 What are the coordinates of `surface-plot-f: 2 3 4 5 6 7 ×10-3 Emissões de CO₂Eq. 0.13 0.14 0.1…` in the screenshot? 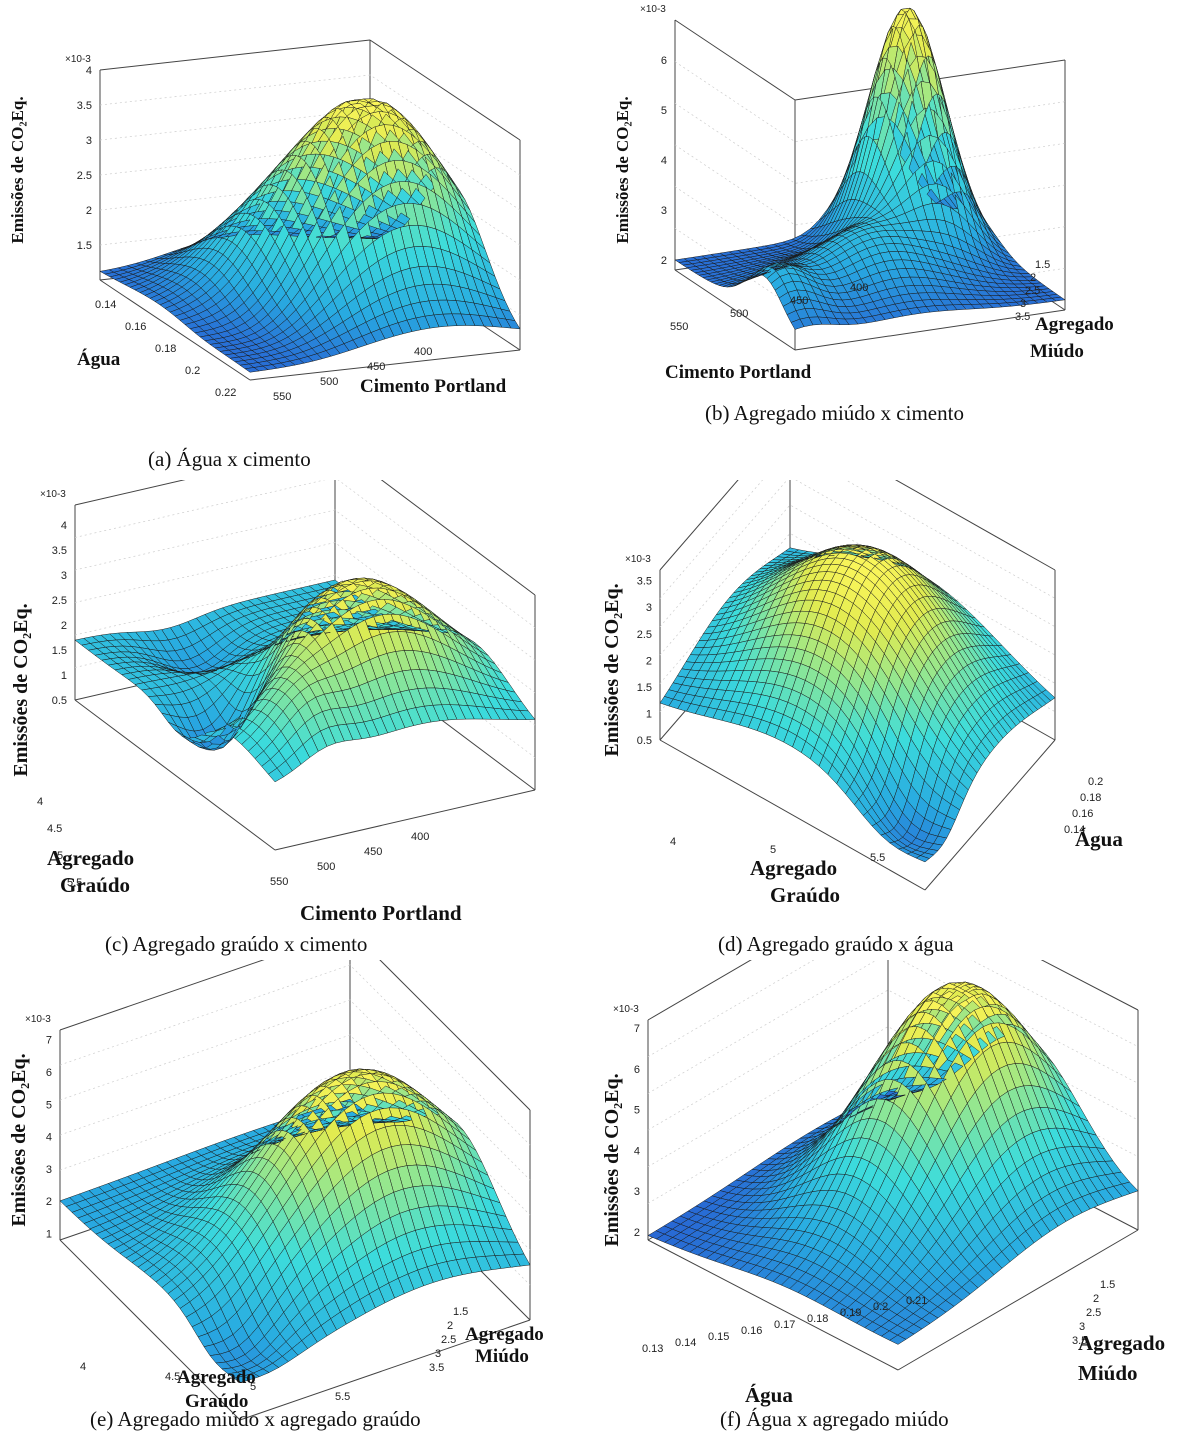 It's located at (883, 1183).